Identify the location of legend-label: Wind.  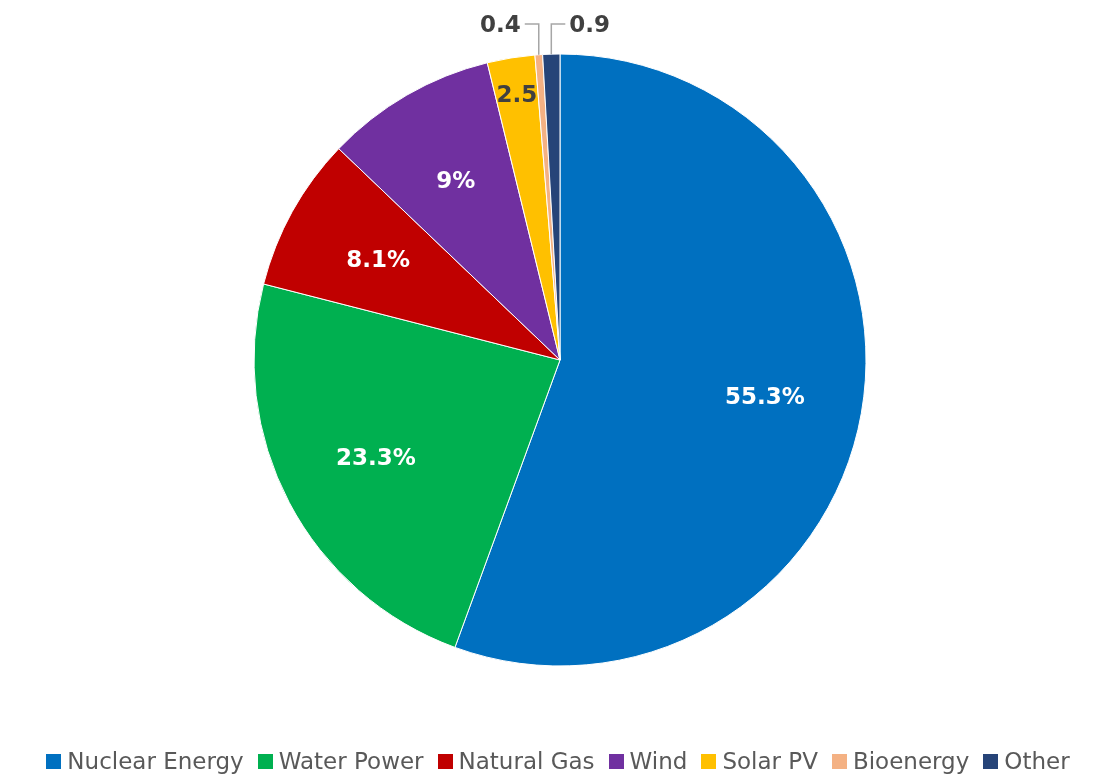
(658, 761).